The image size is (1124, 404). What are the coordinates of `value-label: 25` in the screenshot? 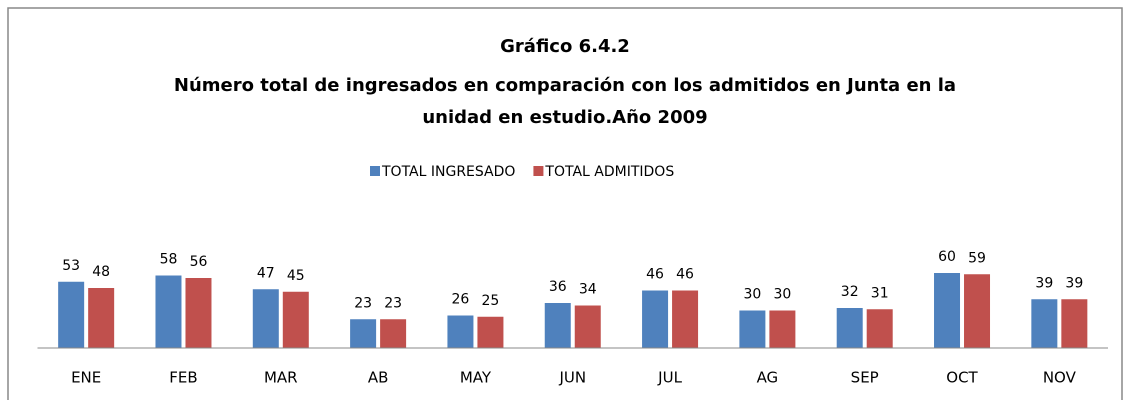 It's located at (491, 301).